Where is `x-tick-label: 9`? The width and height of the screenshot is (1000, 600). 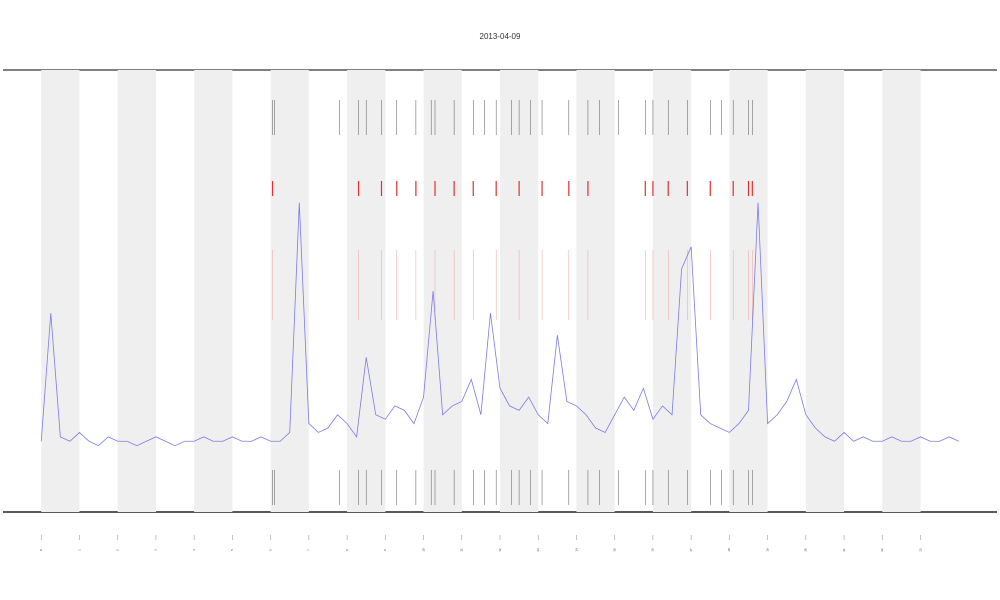
x-tick-label: 9 is located at coordinates (385, 550).